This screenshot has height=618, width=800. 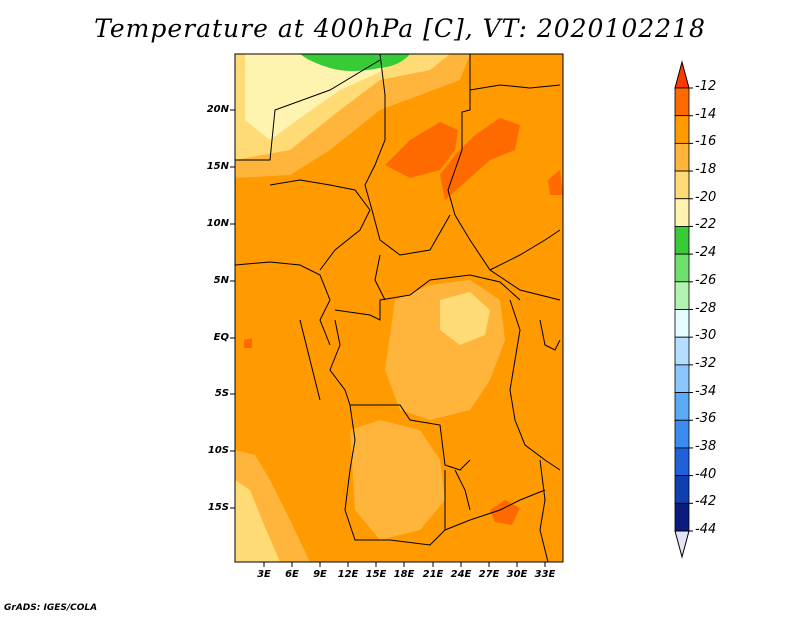 What do you see at coordinates (218, 450) in the screenshot?
I see `lat-tick-label: 10S` at bounding box center [218, 450].